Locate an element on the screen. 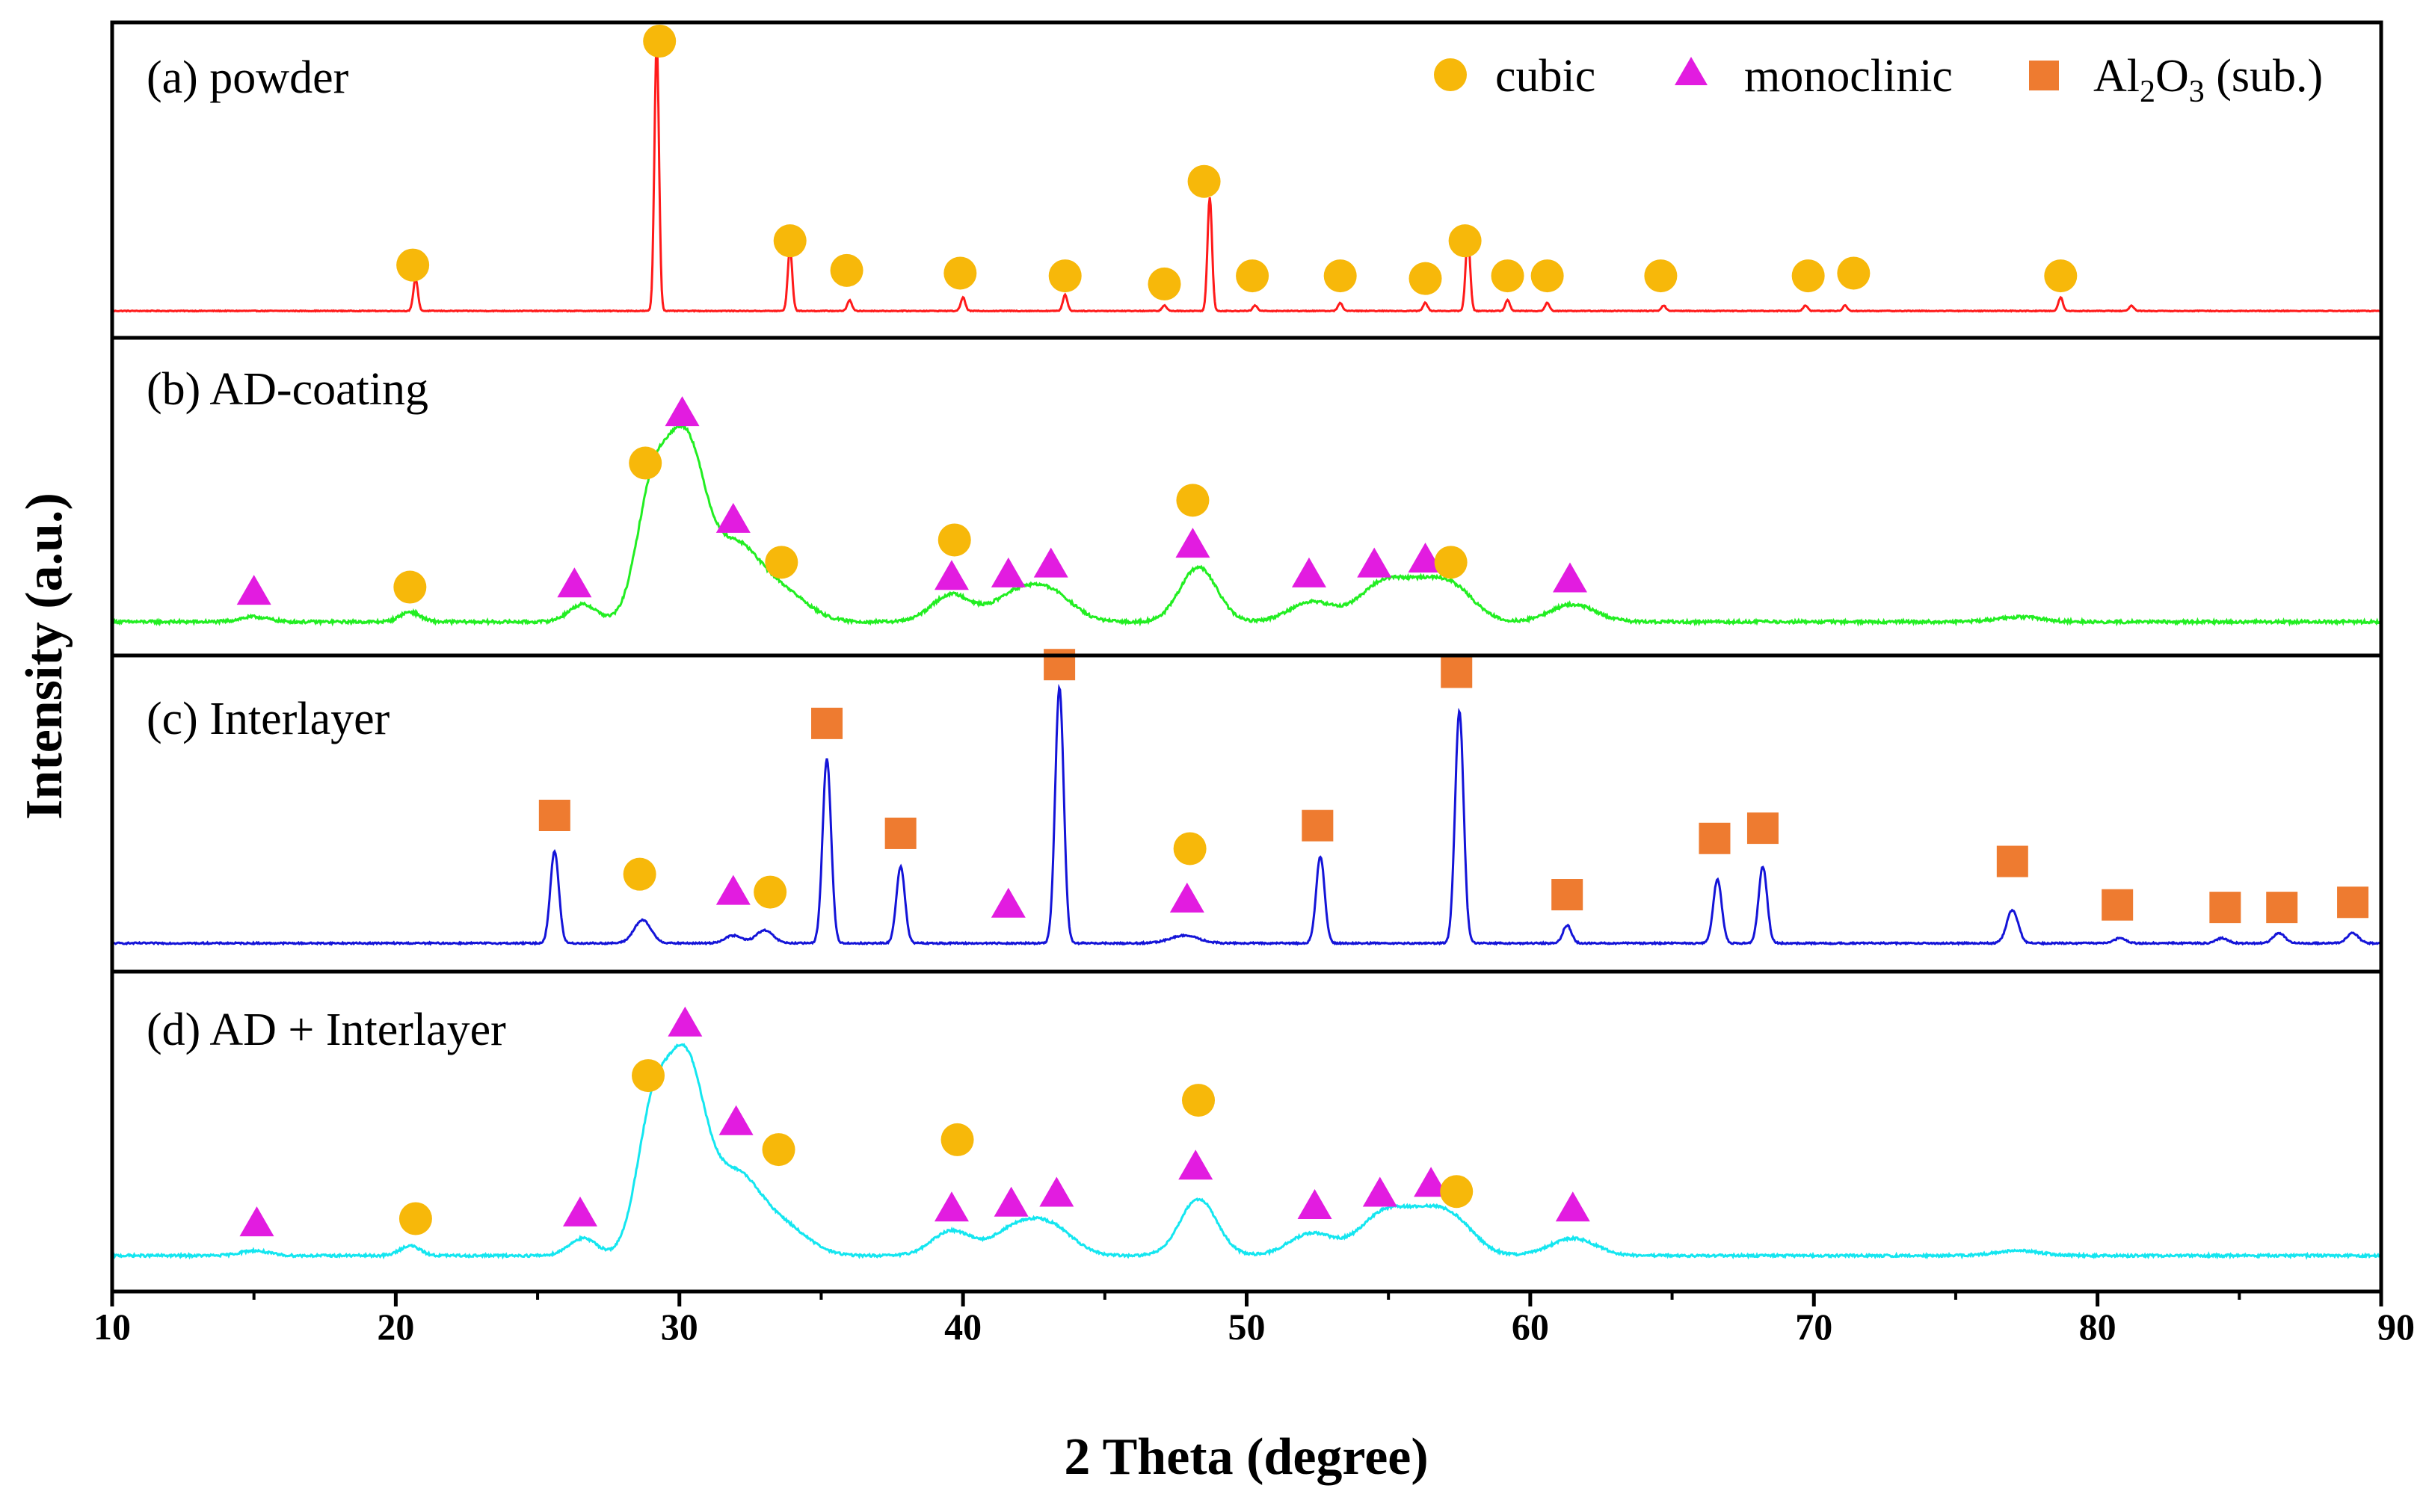 This screenshot has width=2426, height=1512. panel-label-d: (d) AD + Interlayer is located at coordinates (326, 1030).